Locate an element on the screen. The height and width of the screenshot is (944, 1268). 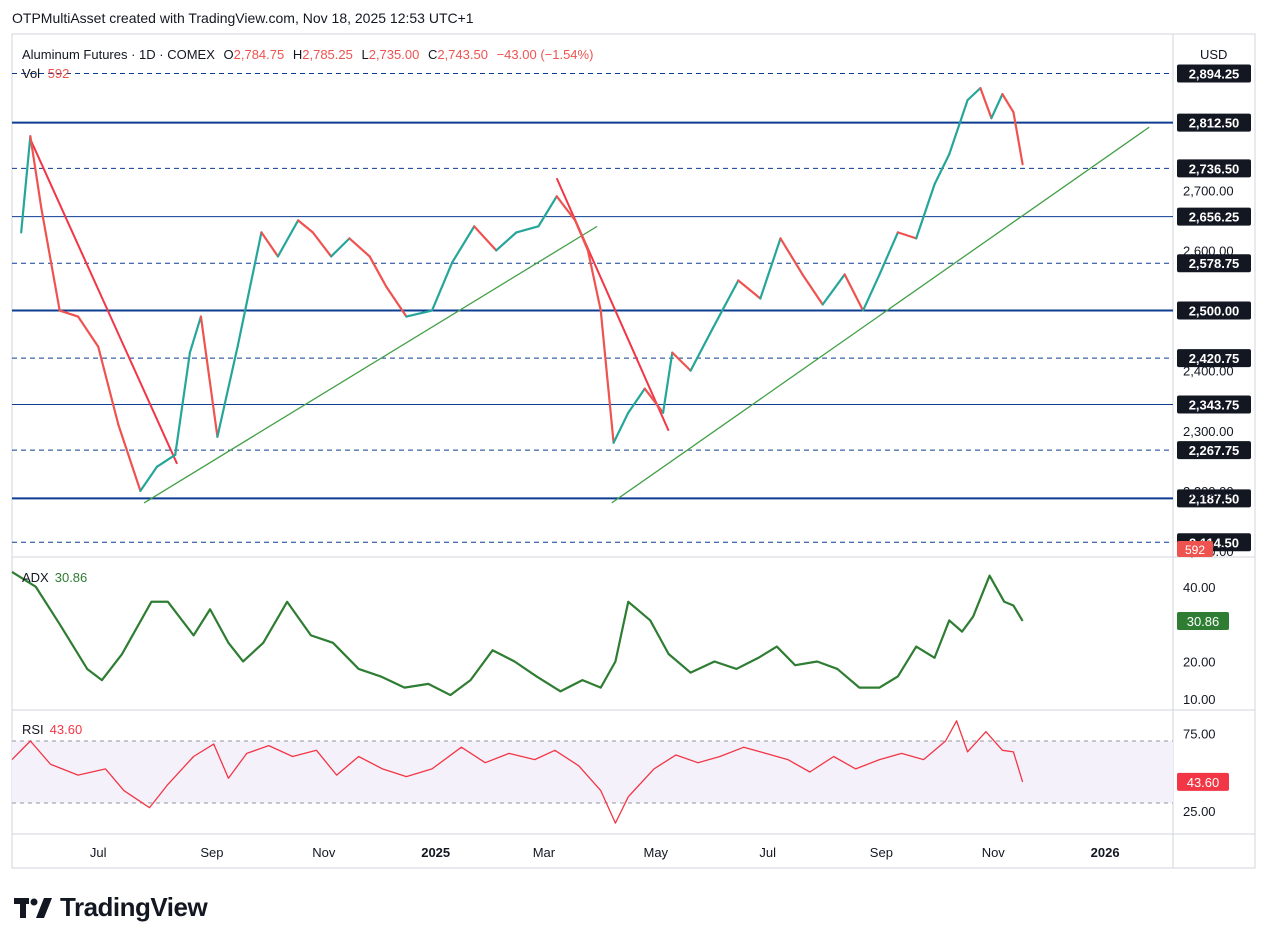
level-label-3: 2,656.25 is located at coordinates (1214, 217).